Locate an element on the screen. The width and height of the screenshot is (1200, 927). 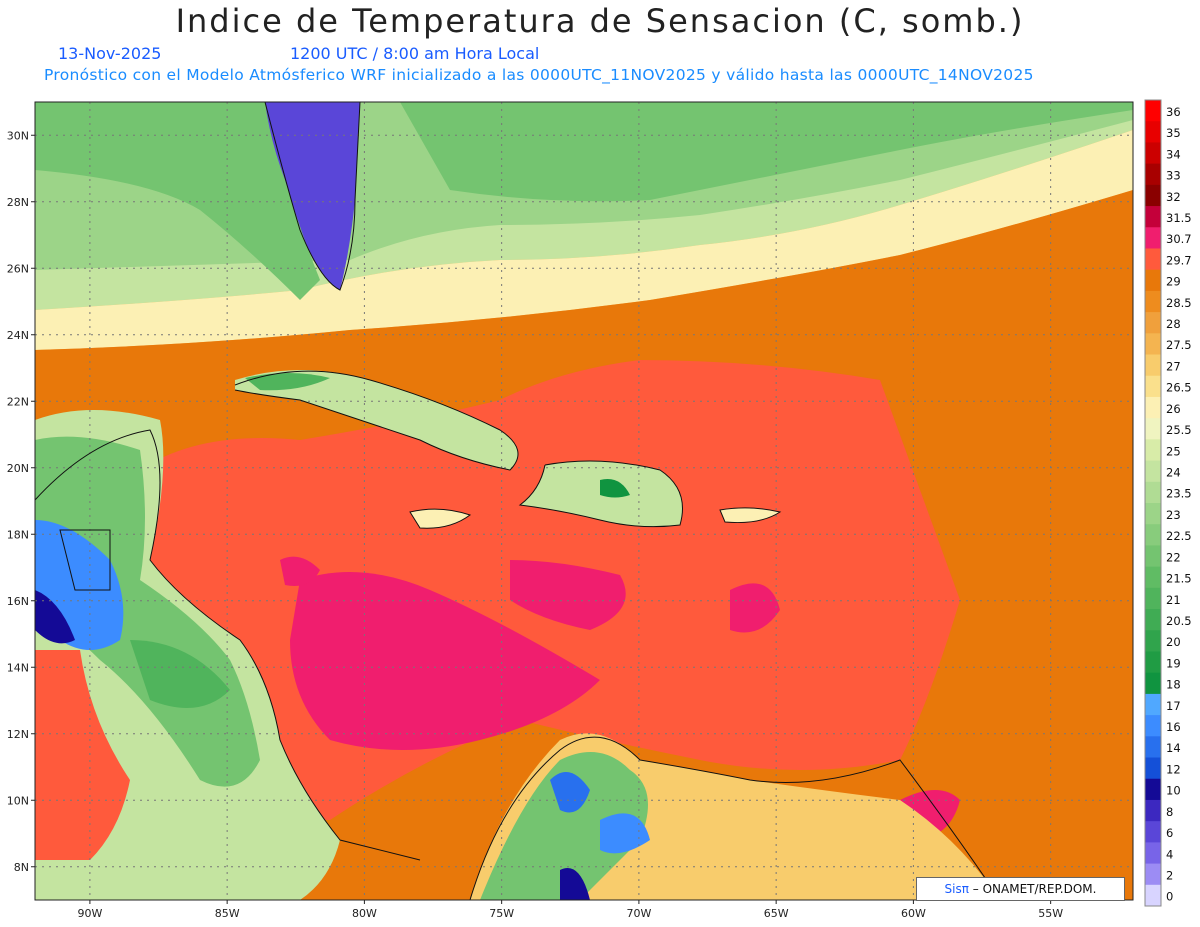
colorbar-label: 12 is located at coordinates (1173, 769).